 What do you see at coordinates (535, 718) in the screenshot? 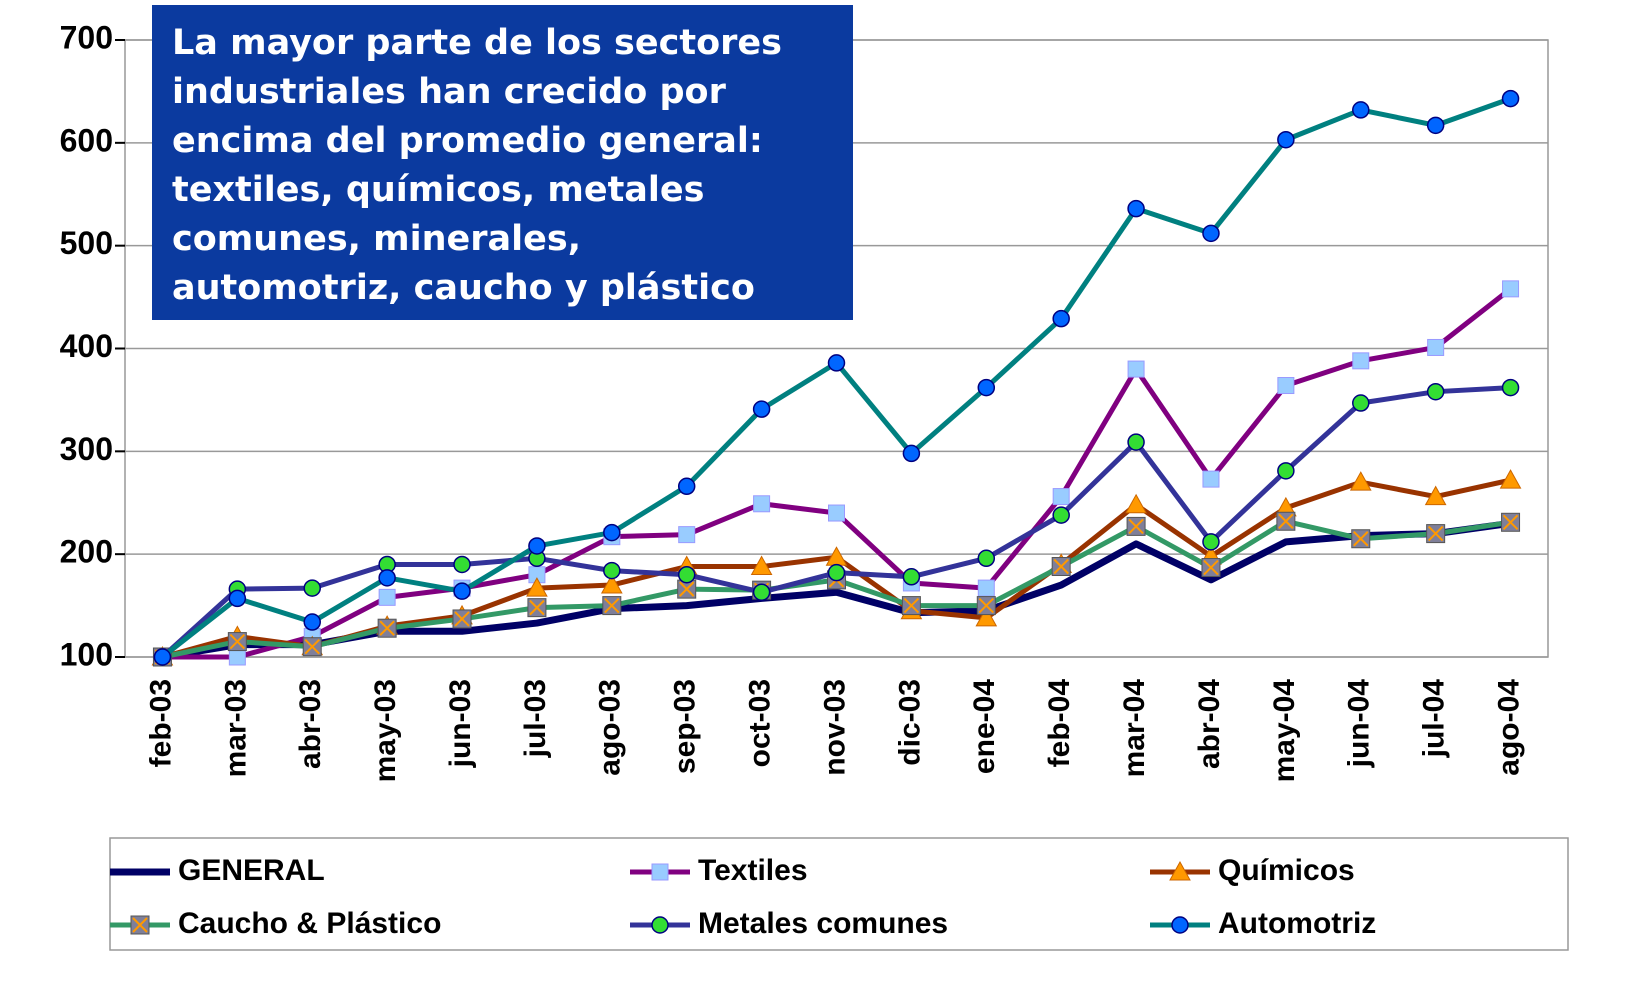
I see `x-tick-label: jul-03` at bounding box center [535, 718].